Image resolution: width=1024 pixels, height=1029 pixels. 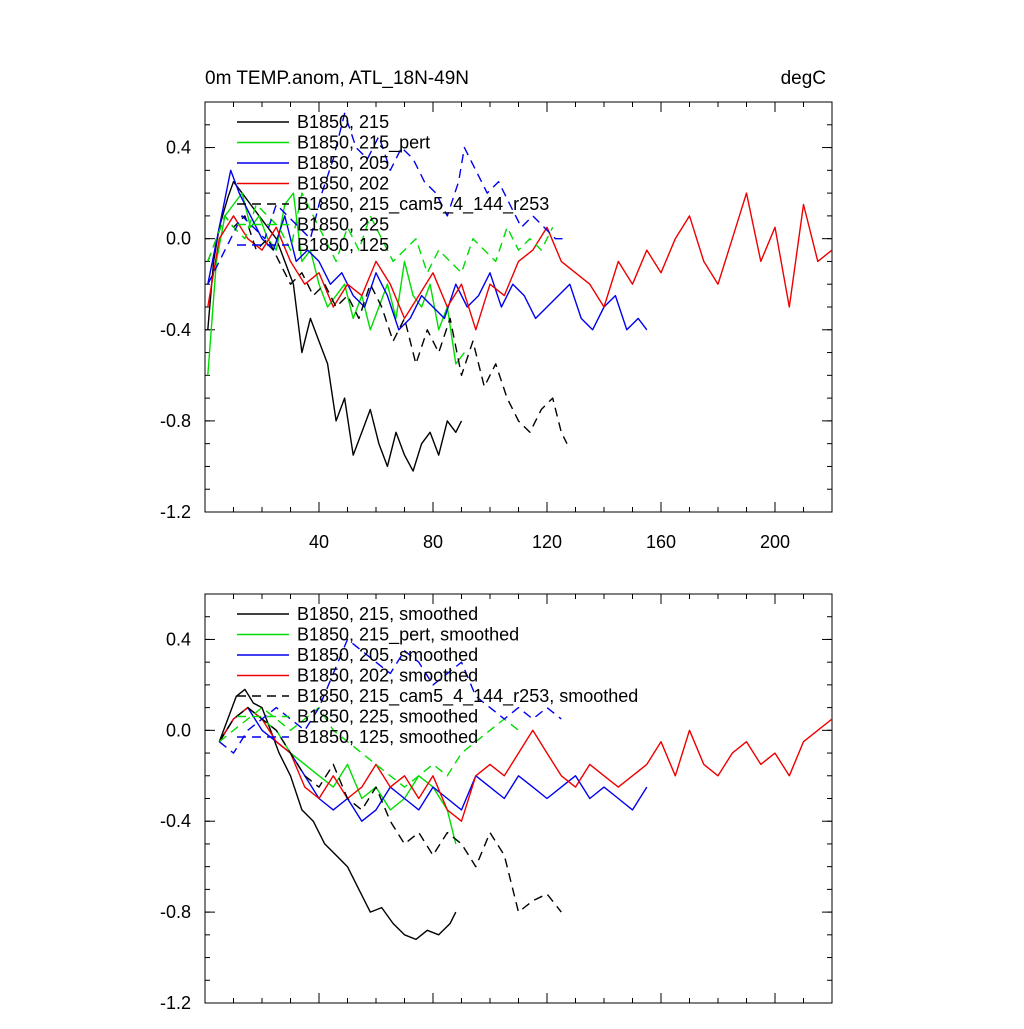 What do you see at coordinates (387, 737) in the screenshot?
I see `legend-label: B1850, 125, smoothed` at bounding box center [387, 737].